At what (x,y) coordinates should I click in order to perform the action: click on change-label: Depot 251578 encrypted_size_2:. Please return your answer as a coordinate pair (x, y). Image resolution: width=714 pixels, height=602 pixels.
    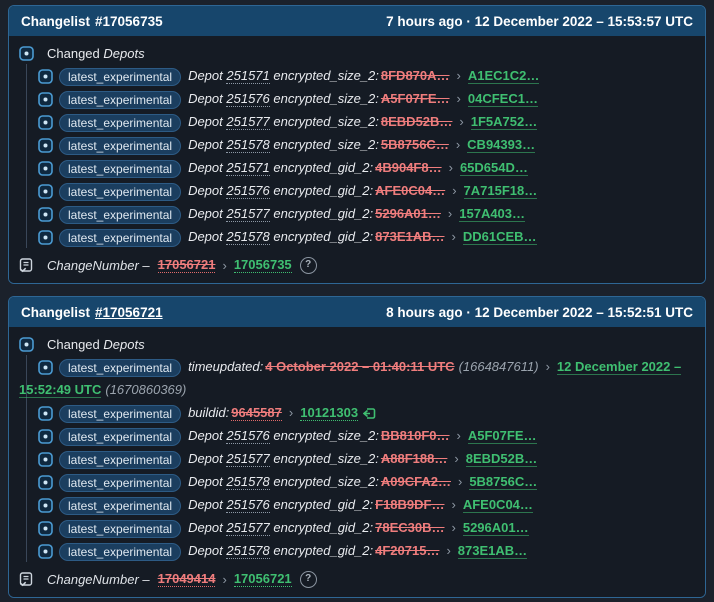
    Looking at the image, I should click on (283, 145).